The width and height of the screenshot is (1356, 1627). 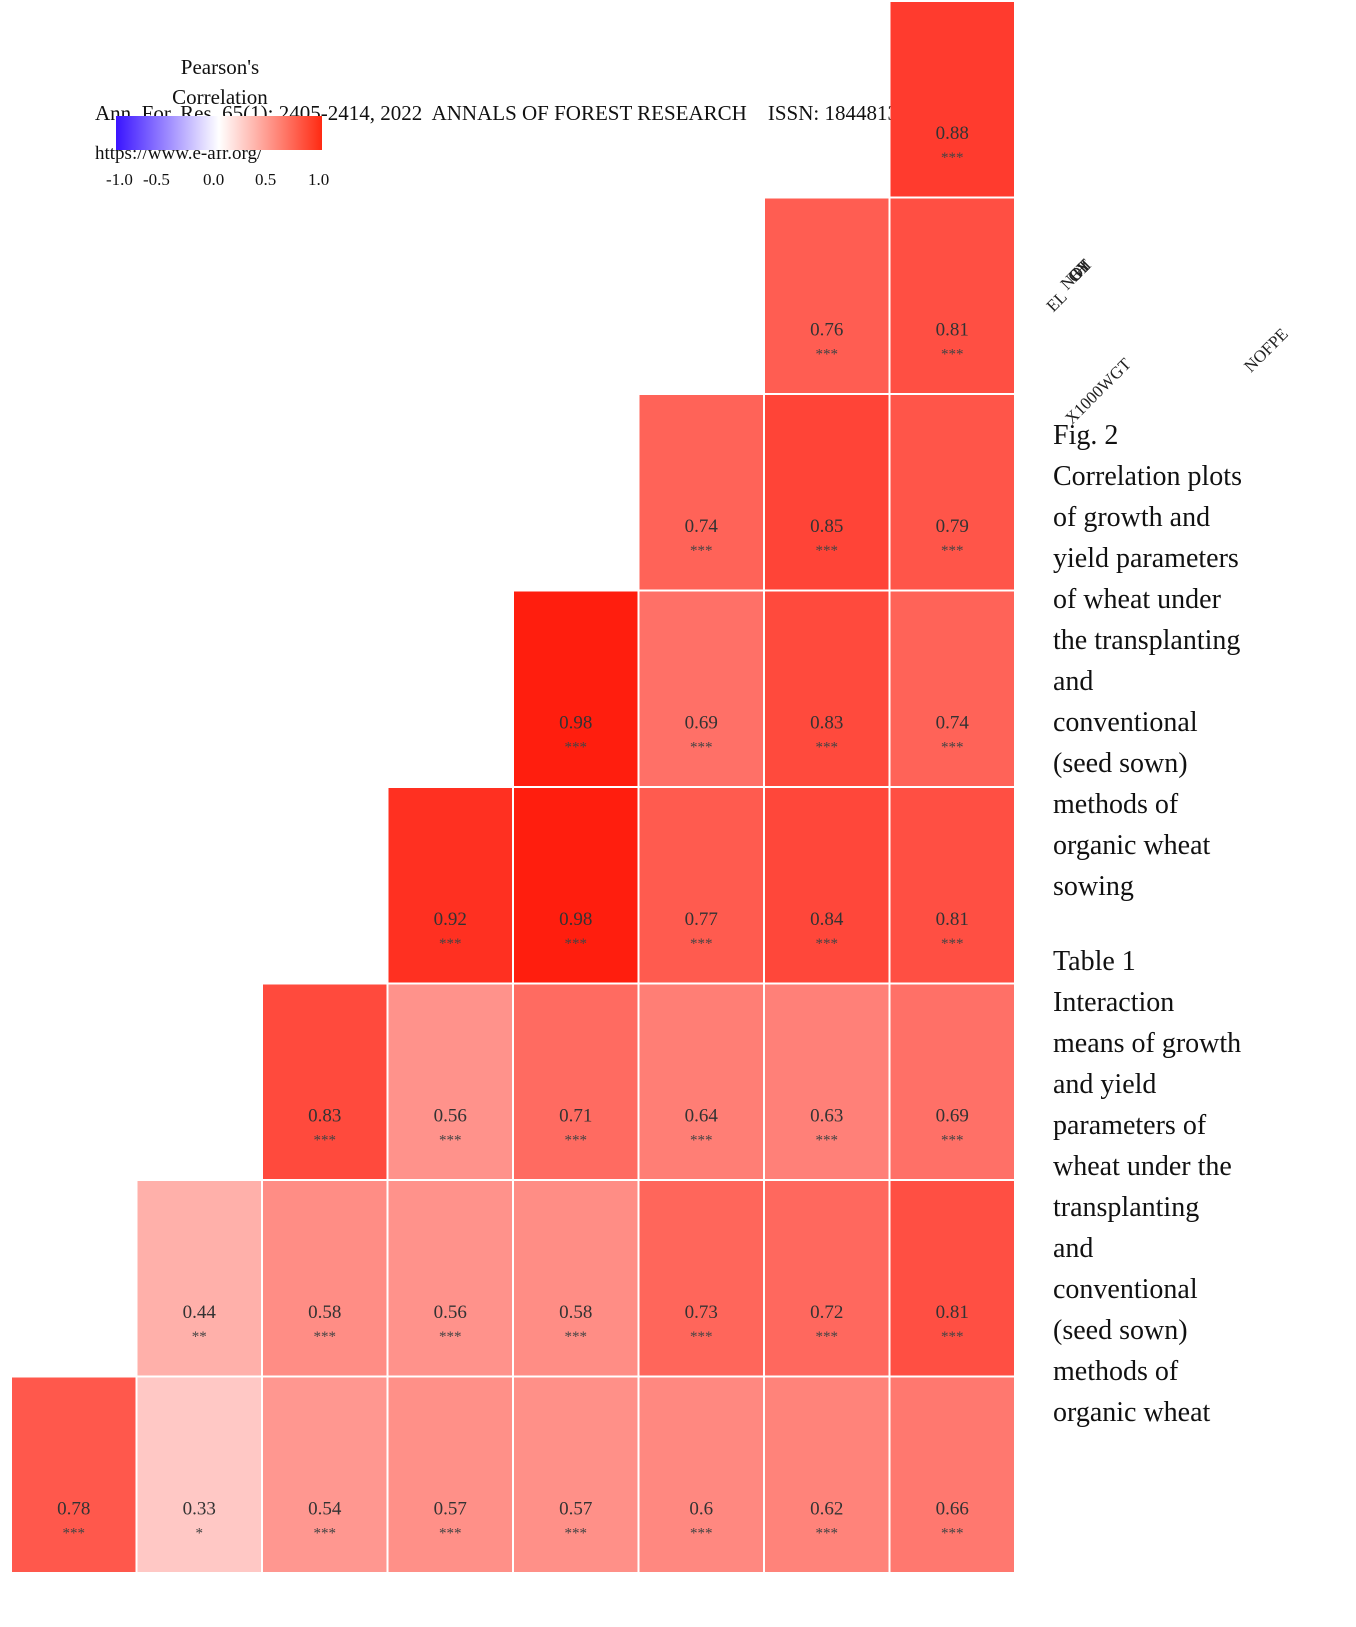 I want to click on cell-value-label: 0.88, so click(x=952, y=133).